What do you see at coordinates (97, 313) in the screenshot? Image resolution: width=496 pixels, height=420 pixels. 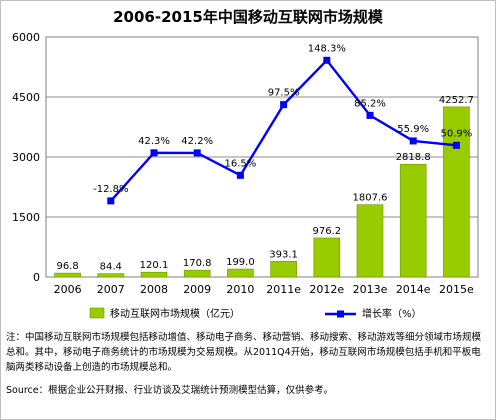 I see `legend-bar-swatch` at bounding box center [97, 313].